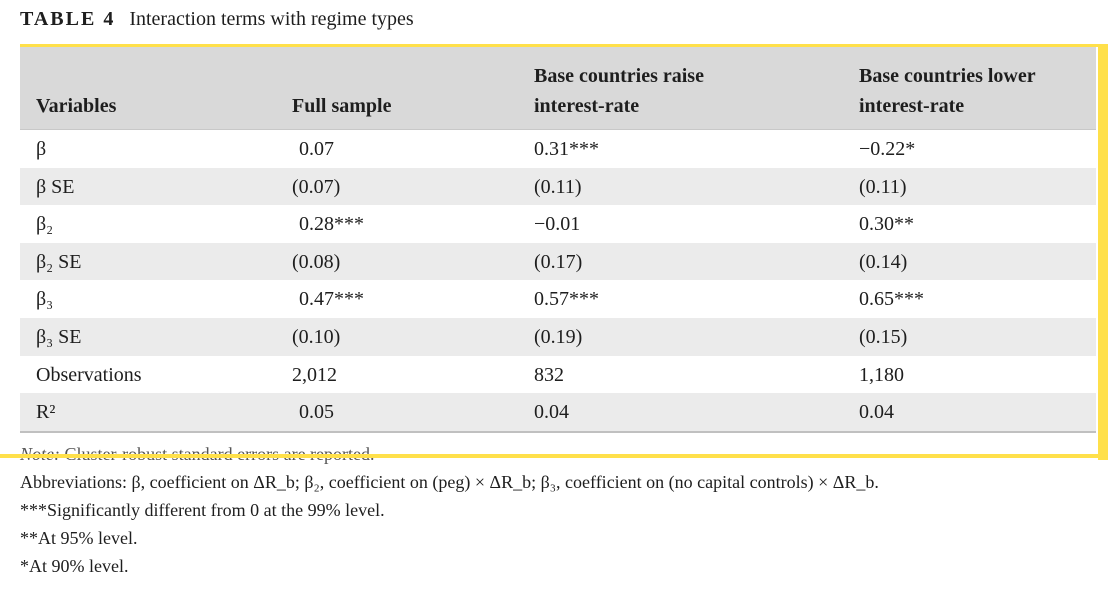  I want to click on row-label: β₂, so click(45, 224).